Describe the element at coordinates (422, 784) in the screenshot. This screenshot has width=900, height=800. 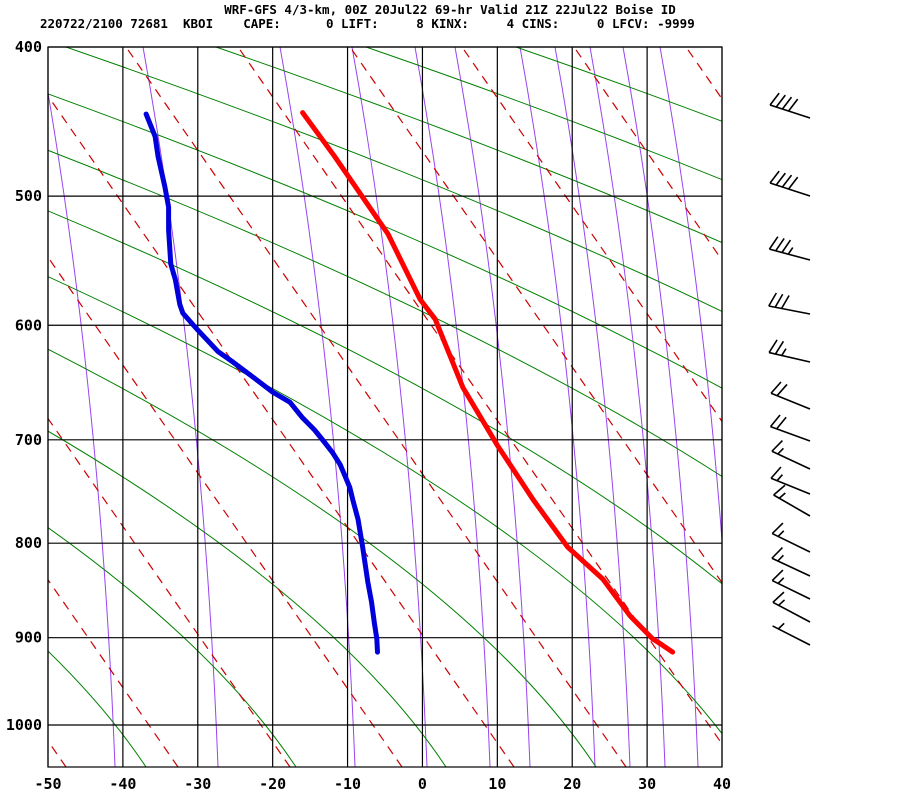
I see `temp-tick-label: 0` at that location.